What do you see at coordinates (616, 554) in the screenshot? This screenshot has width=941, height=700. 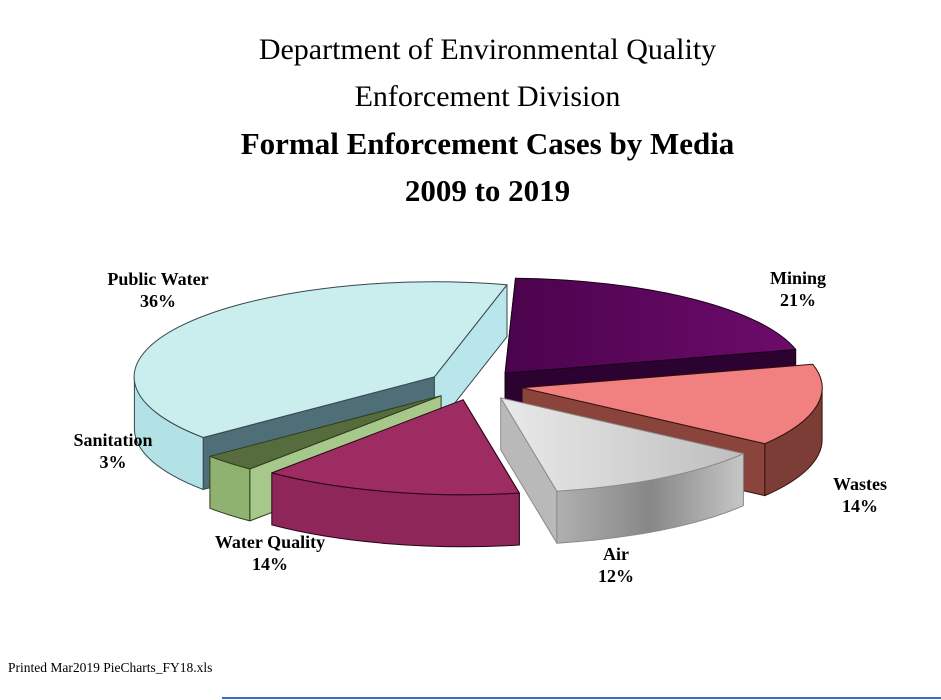 I see `slice-name: Air` at bounding box center [616, 554].